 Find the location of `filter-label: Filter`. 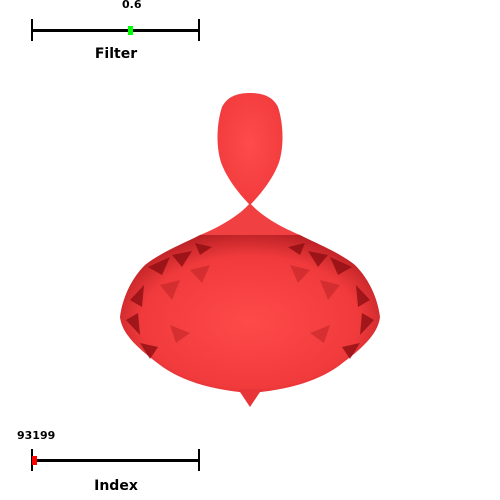

filter-label: Filter is located at coordinates (116, 54).